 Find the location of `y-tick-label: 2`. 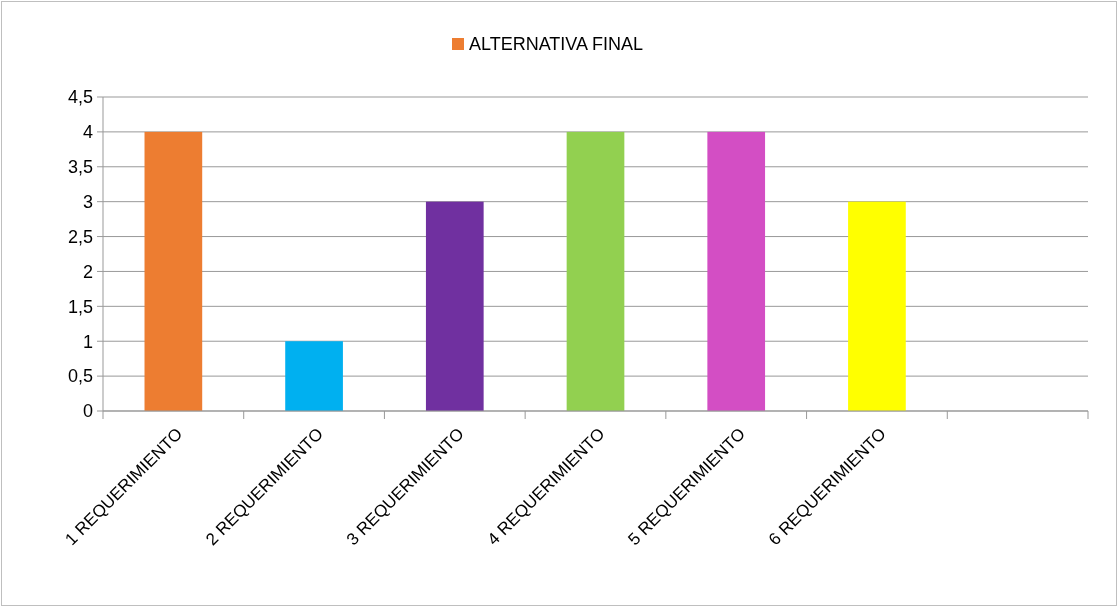

y-tick-label: 2 is located at coordinates (87, 271).